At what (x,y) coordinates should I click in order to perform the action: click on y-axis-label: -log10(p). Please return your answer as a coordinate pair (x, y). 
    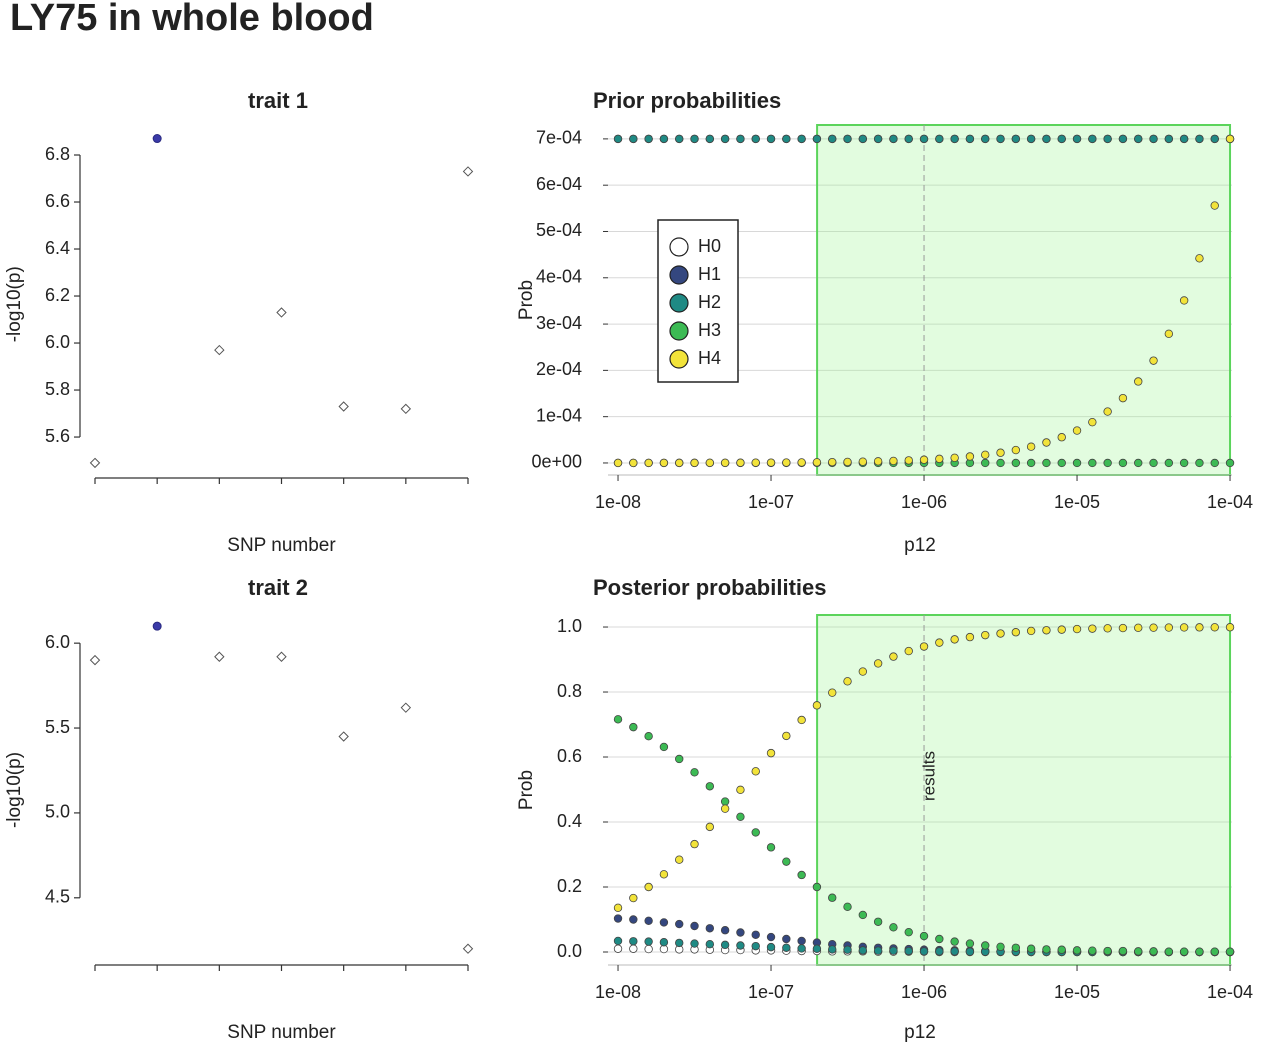
    Looking at the image, I should click on (14, 304).